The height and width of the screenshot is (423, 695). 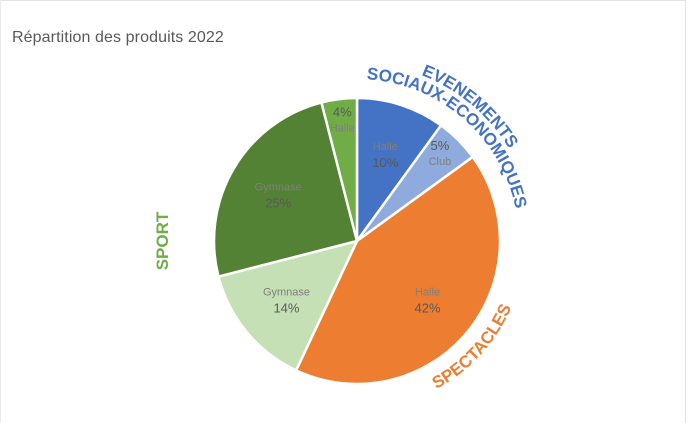 What do you see at coordinates (342, 0) in the screenshot?
I see `frame-border-top` at bounding box center [342, 0].